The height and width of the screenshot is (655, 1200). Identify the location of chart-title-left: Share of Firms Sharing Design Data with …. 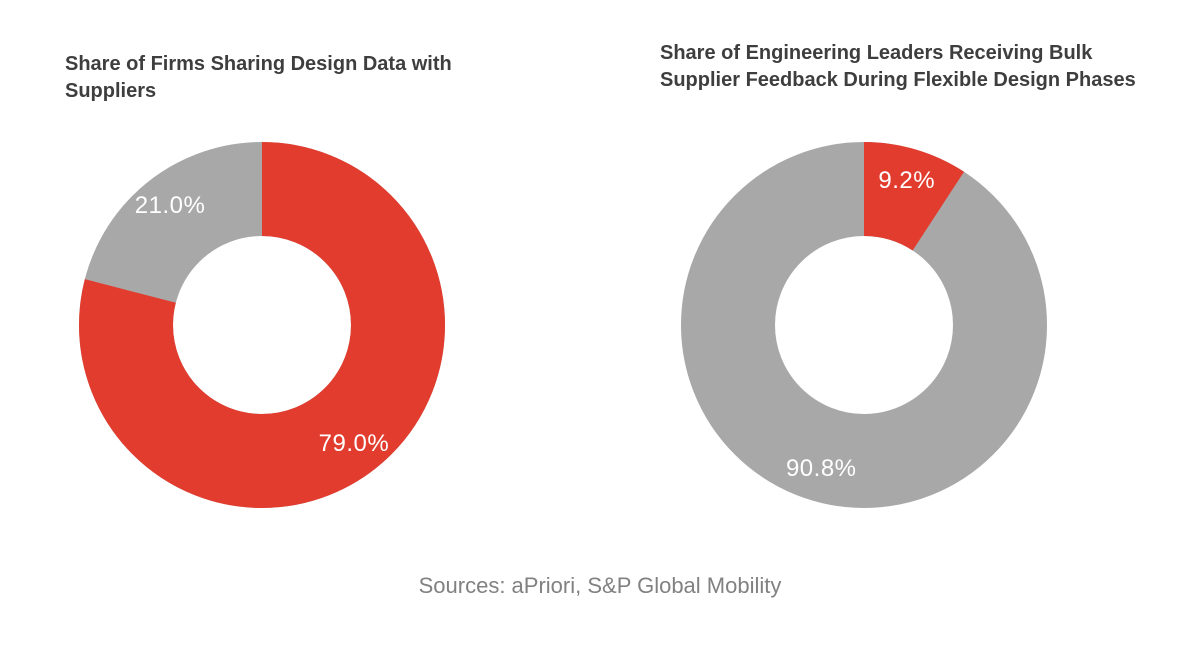
(258, 77).